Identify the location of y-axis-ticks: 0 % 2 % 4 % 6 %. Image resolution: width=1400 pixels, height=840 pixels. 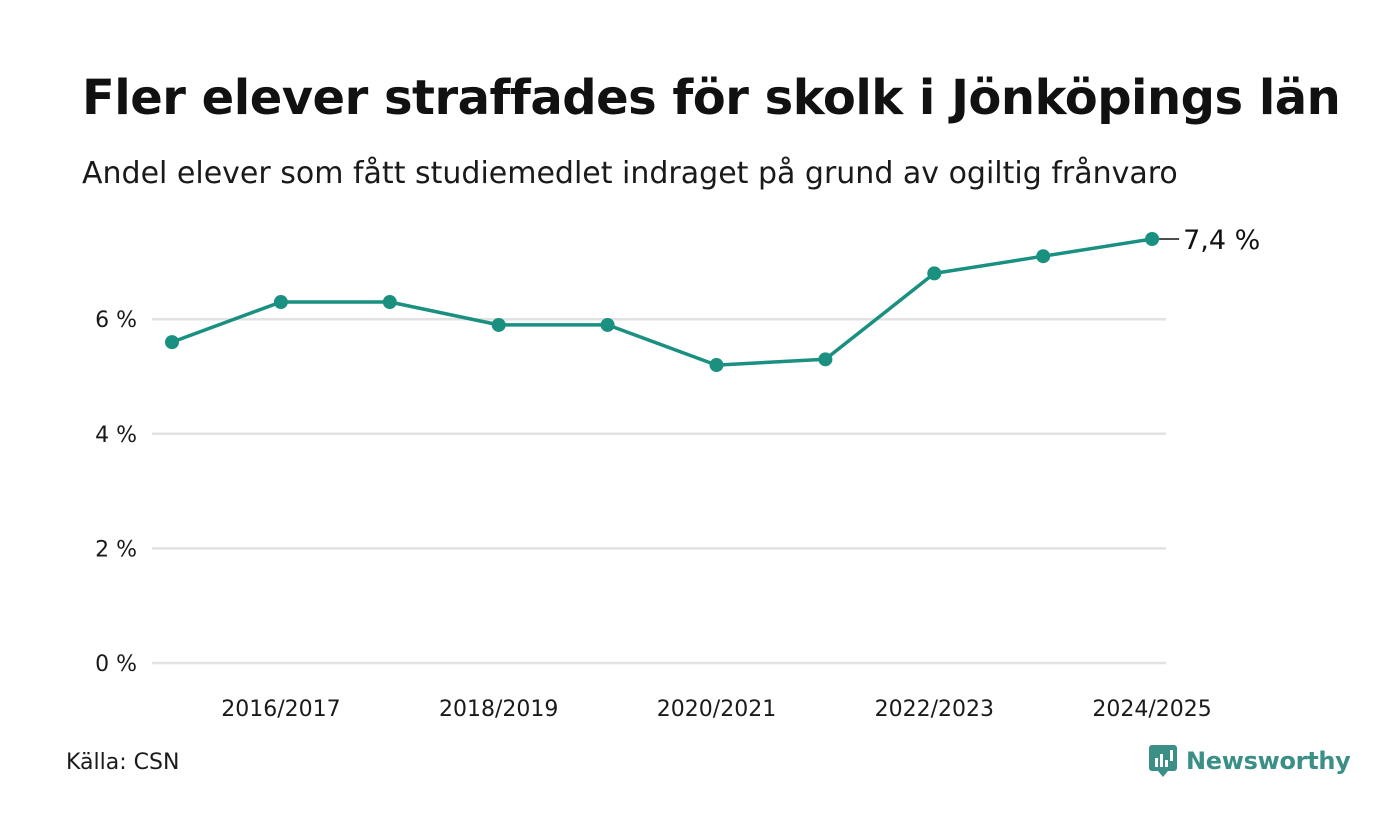
(116, 492).